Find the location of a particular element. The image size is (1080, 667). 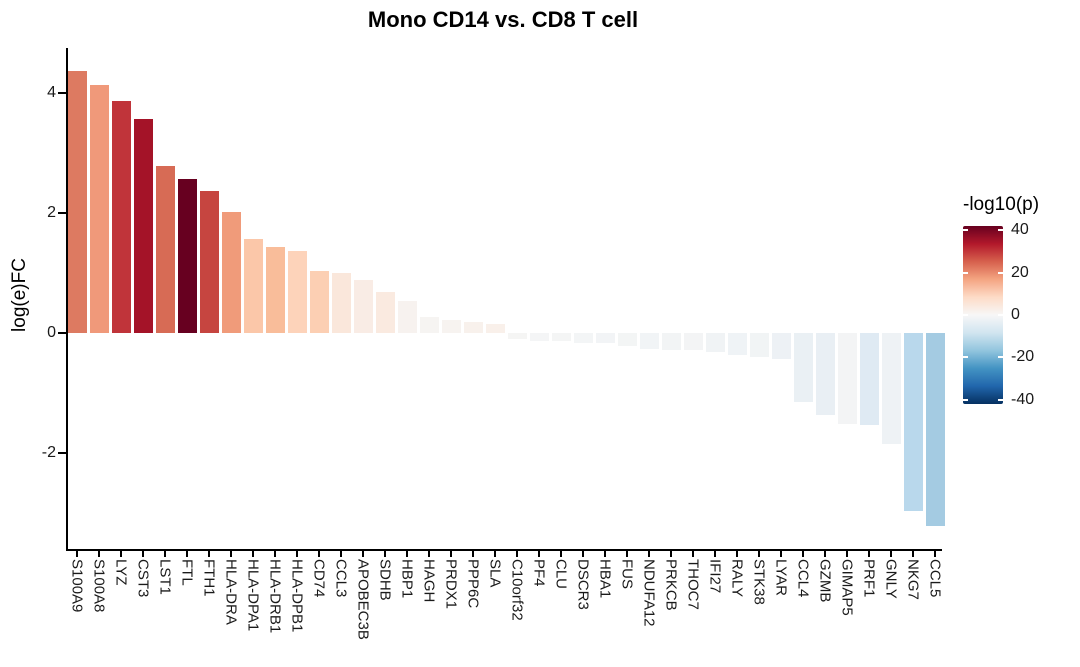

bar-HLA-DPB1 is located at coordinates (297, 292).